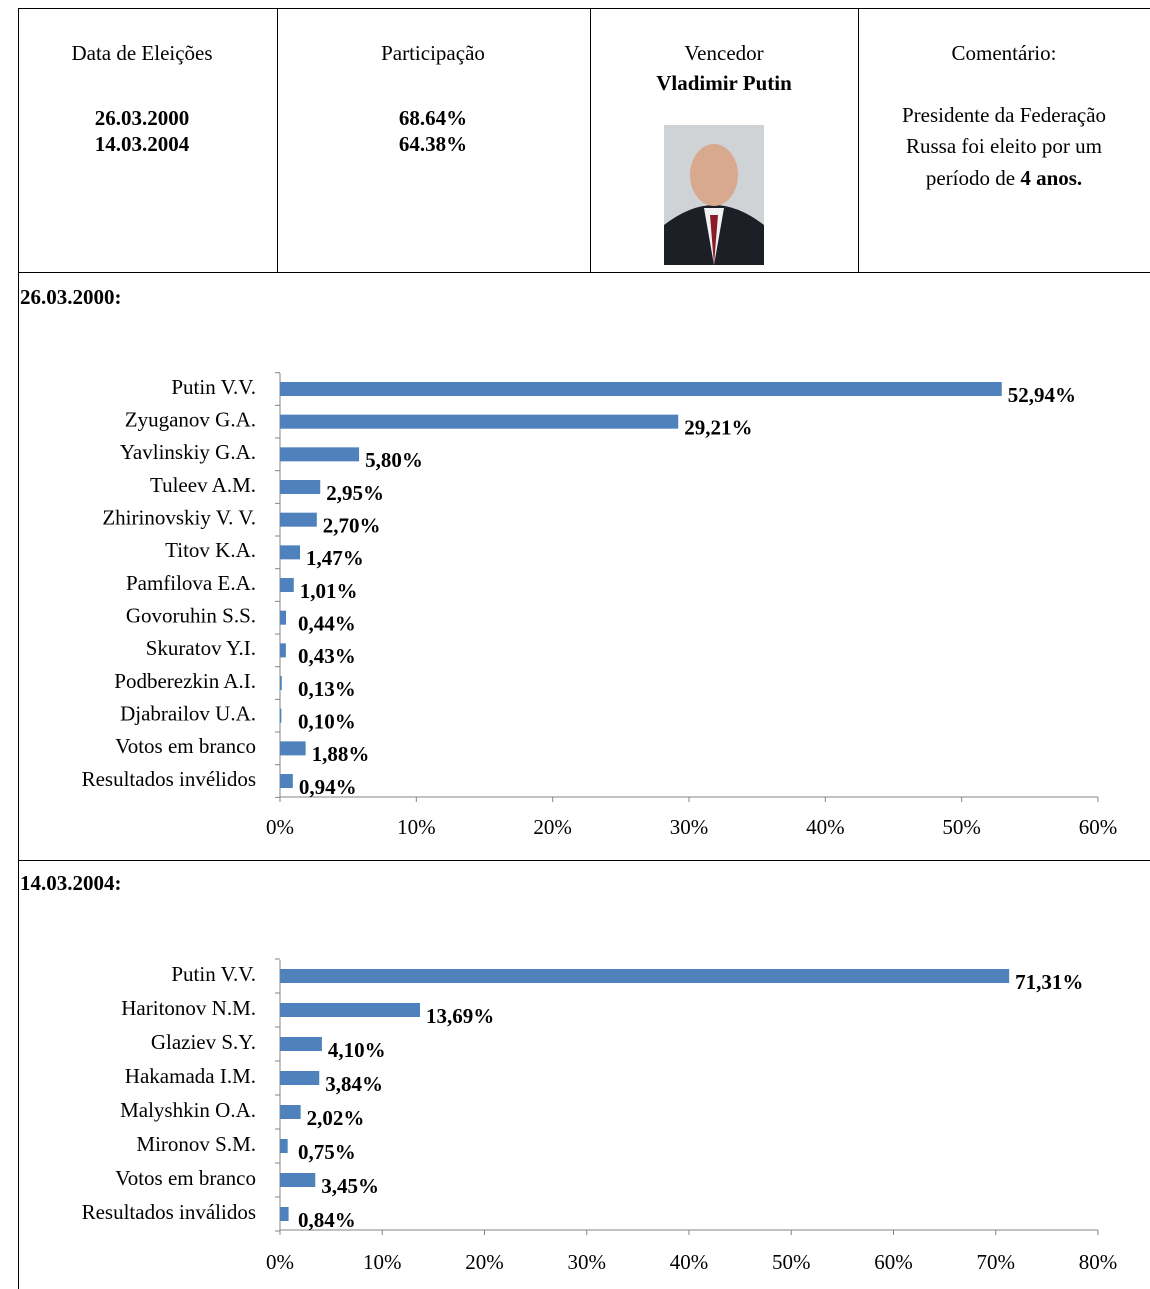  Describe the element at coordinates (327, 656) in the screenshot. I see `value-label: 0,43%` at that location.